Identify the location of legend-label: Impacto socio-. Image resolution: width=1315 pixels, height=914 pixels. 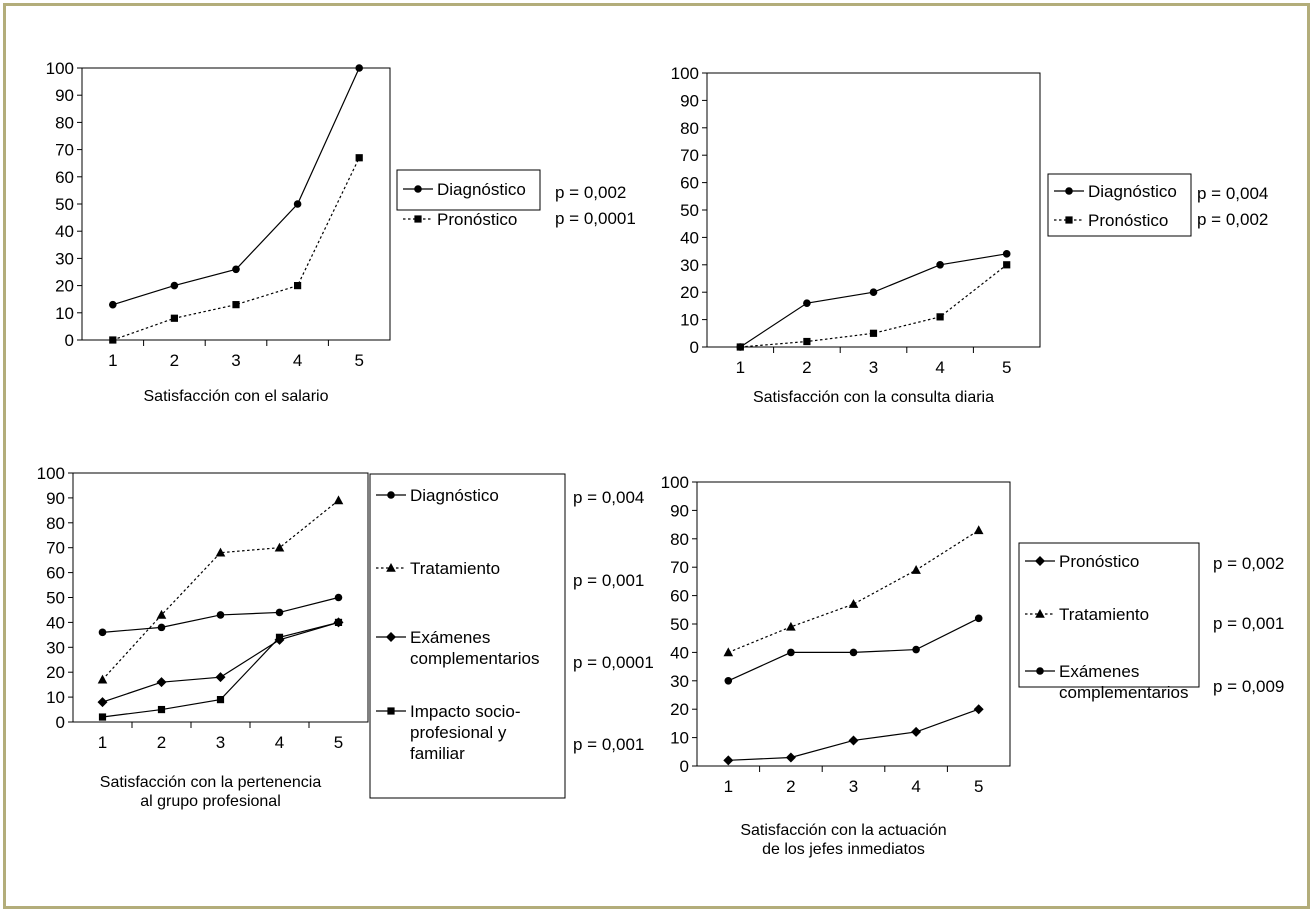
(465, 711).